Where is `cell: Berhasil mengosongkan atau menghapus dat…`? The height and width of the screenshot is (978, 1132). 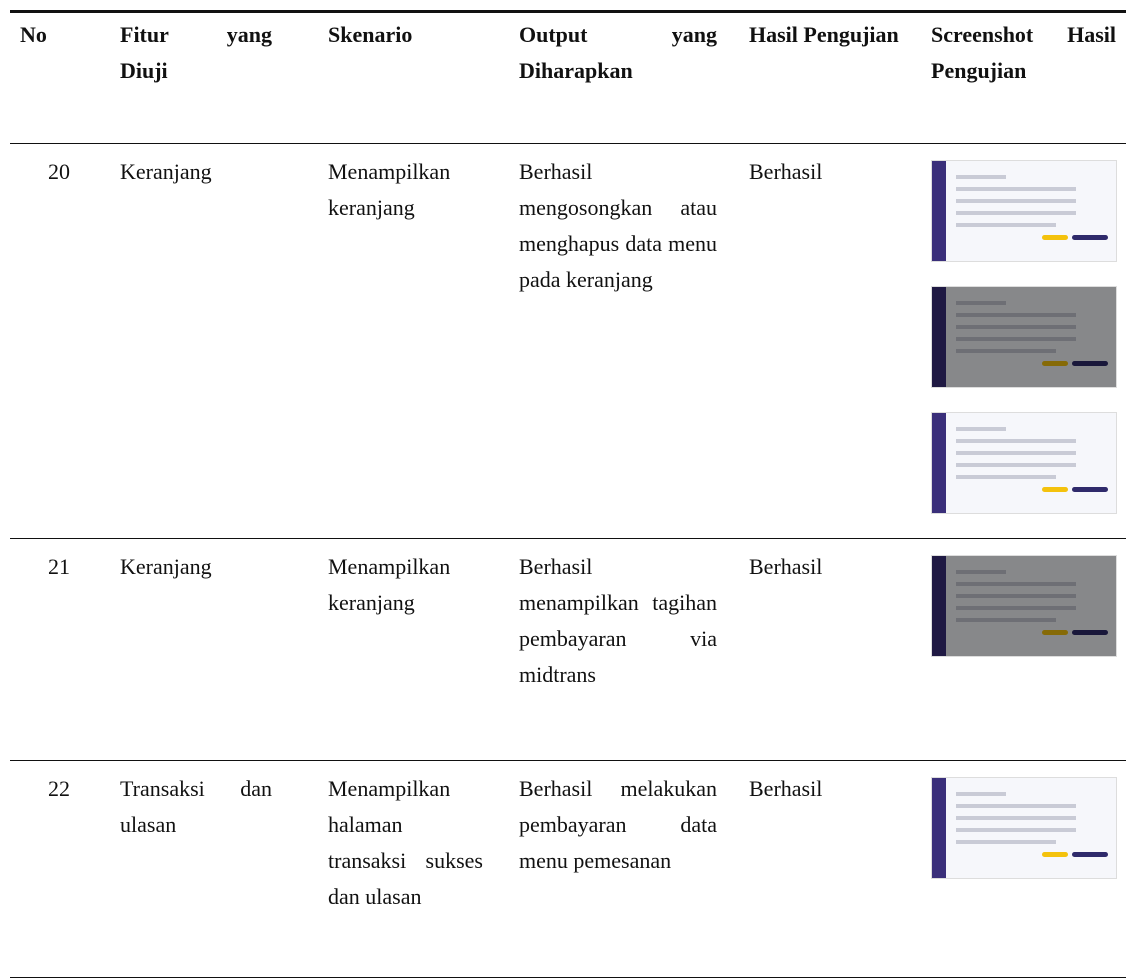
cell: Berhasil mengosongkan atau menghapus dat… is located at coordinates (618, 225).